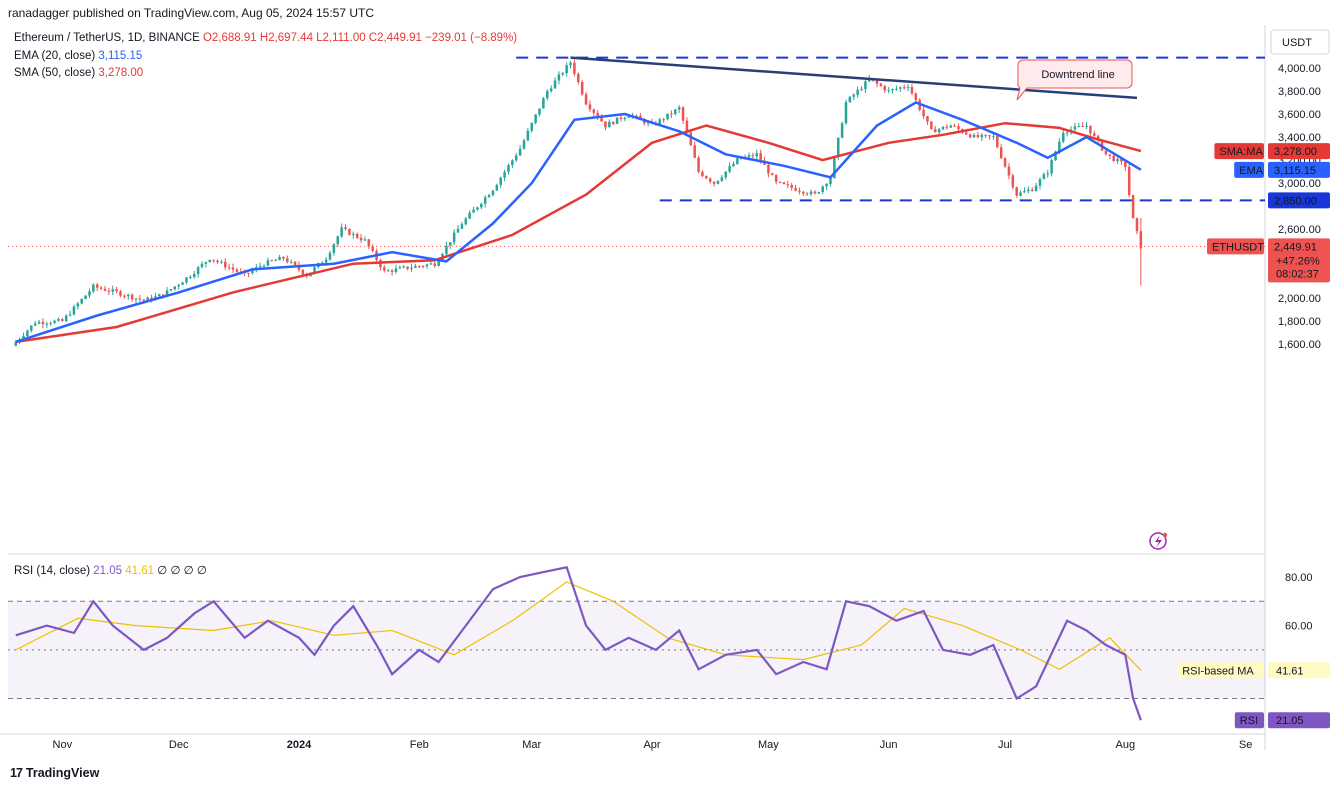 This screenshot has height=791, width=1338. I want to click on x-tick-label: Feb, so click(419, 745).